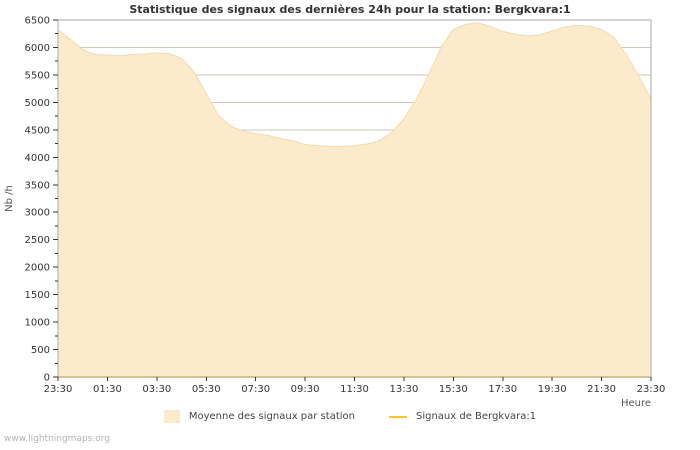  What do you see at coordinates (453, 389) in the screenshot?
I see `svg-text: 15:30` at bounding box center [453, 389].